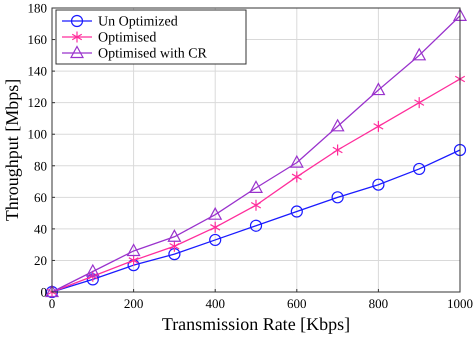  Describe the element at coordinates (43, 292) in the screenshot. I see `y-tick-label: 0` at that location.